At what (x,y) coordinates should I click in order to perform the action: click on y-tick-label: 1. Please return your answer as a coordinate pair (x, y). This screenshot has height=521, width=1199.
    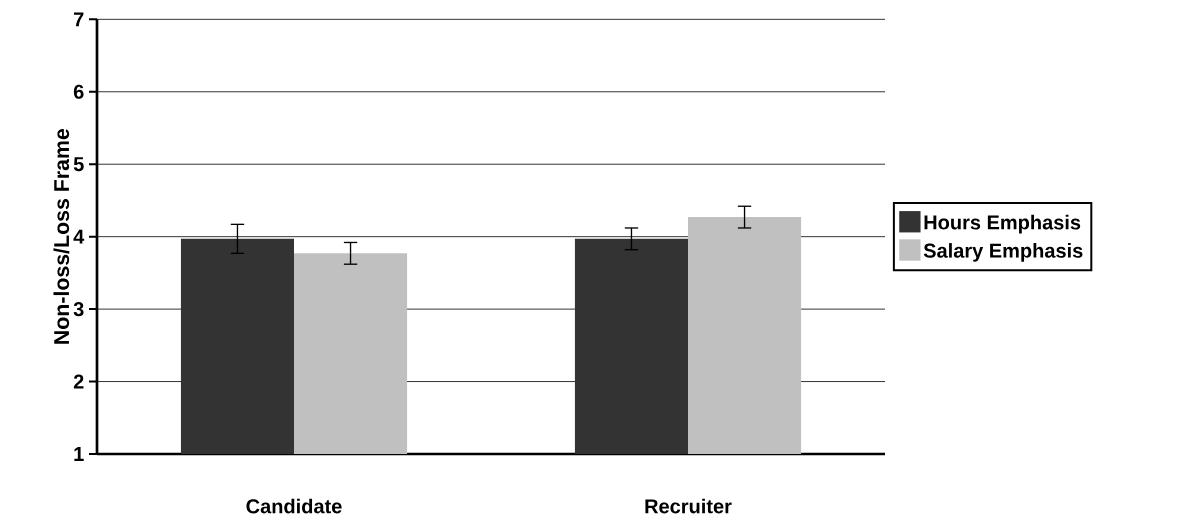
    Looking at the image, I should click on (79, 454).